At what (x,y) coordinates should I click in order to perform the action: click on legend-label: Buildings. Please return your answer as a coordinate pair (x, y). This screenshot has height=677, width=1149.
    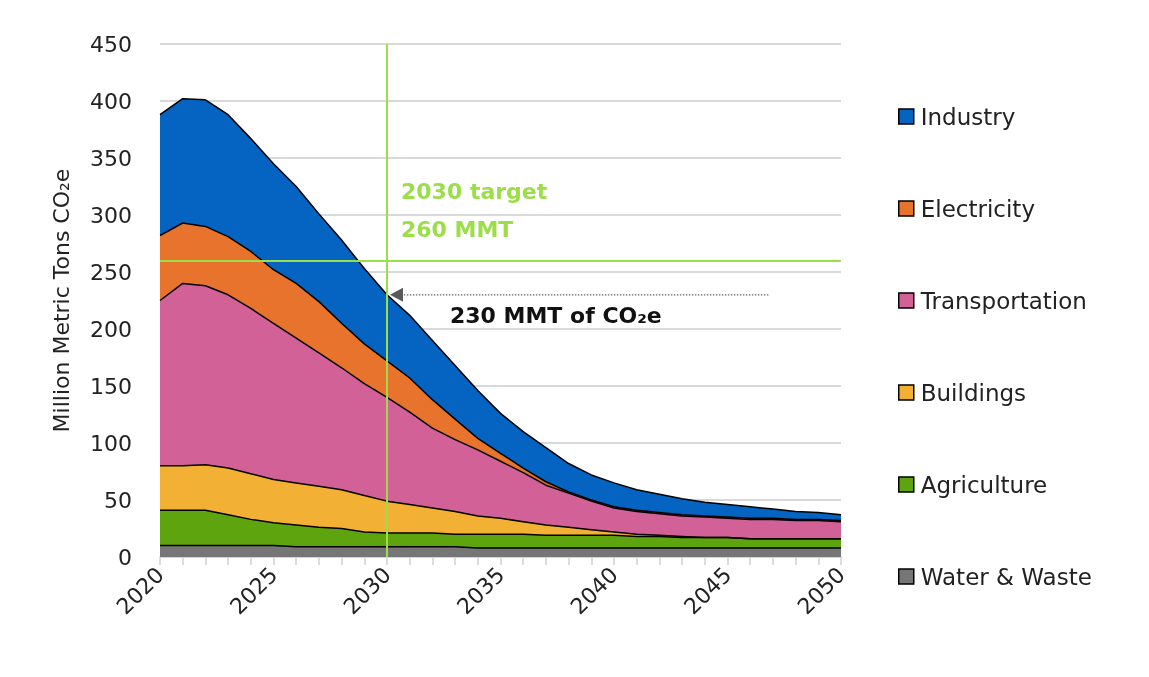
    Looking at the image, I should click on (973, 392).